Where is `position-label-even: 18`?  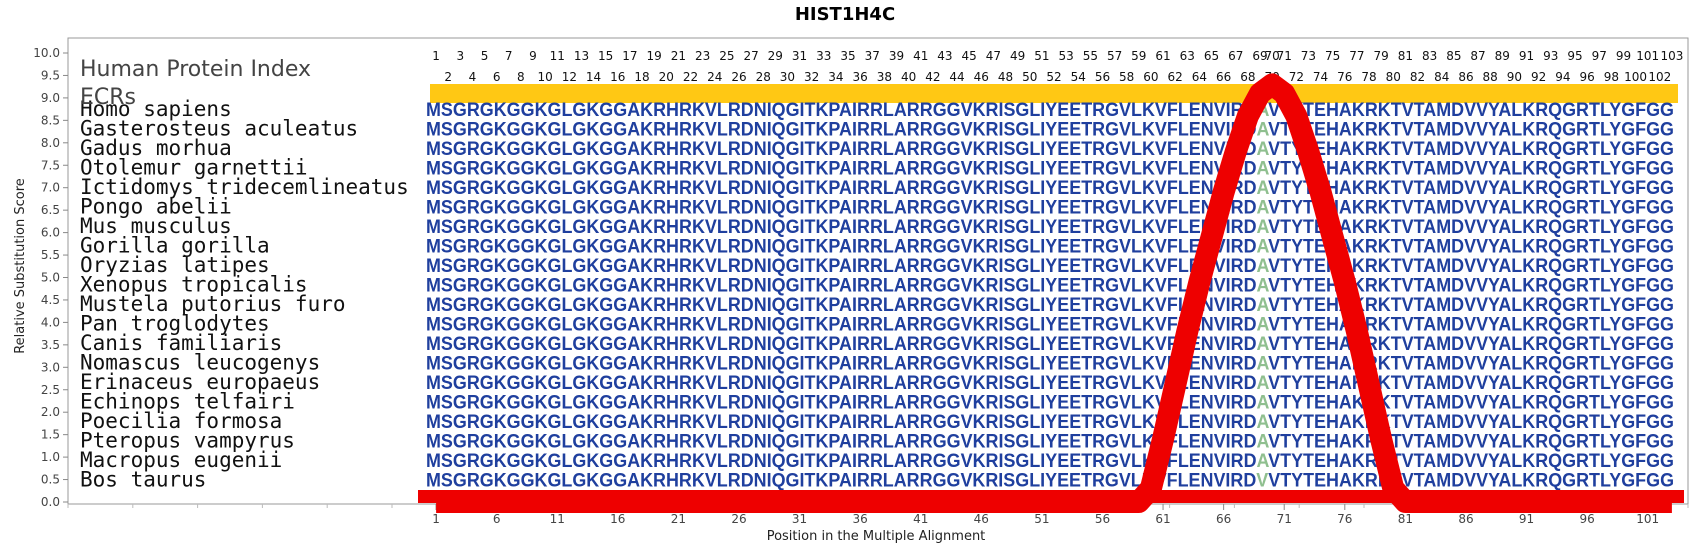
position-label-even: 18 is located at coordinates (641, 77).